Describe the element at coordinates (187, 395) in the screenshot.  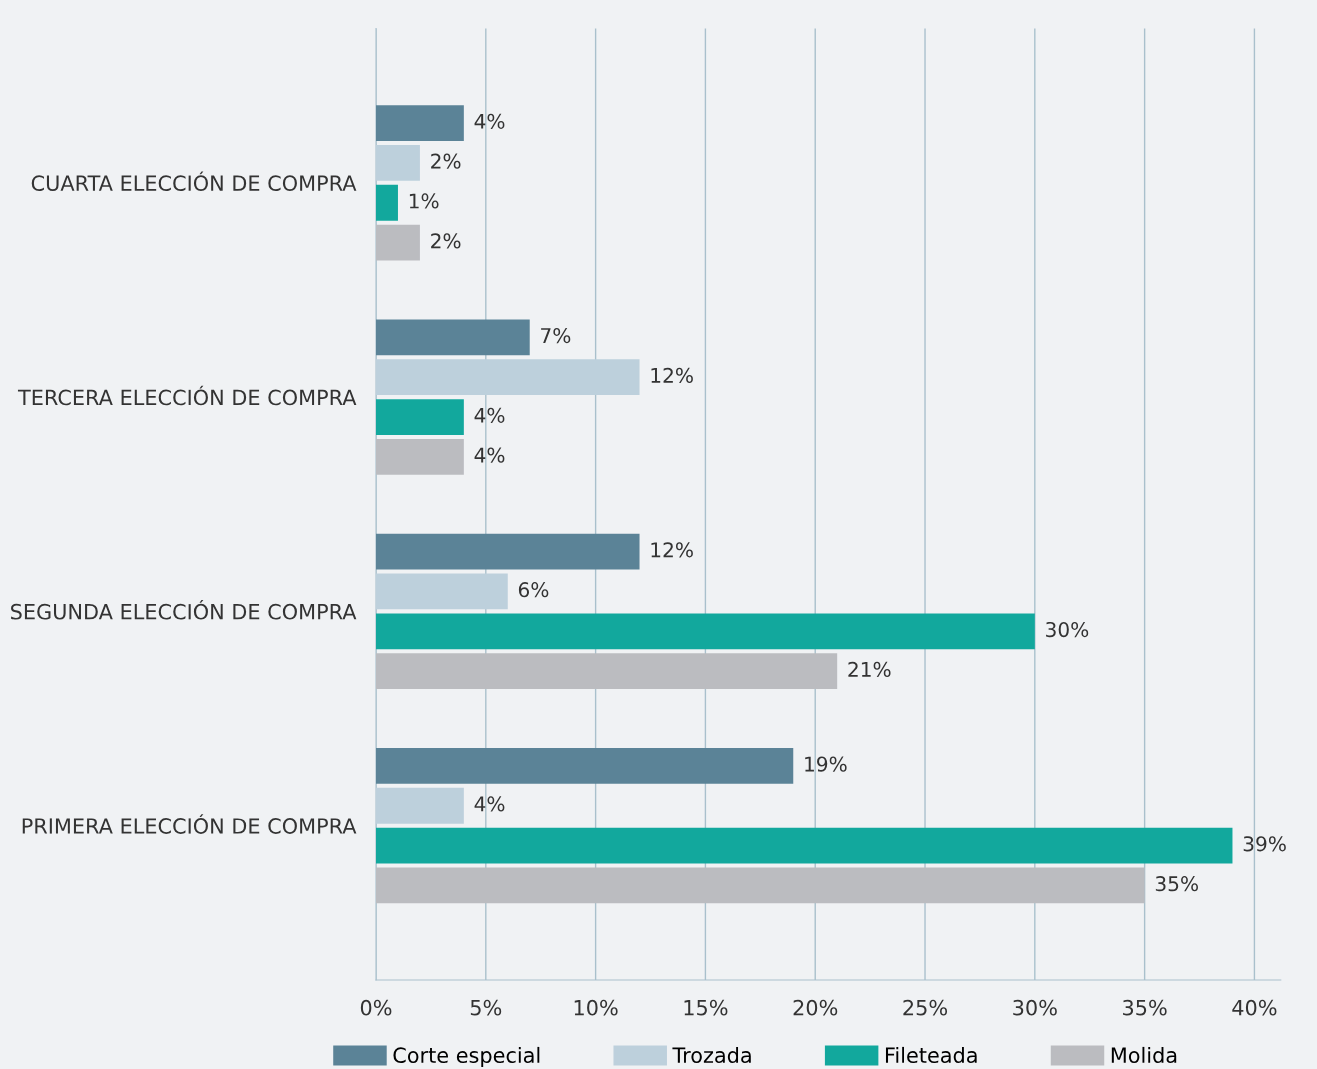
I see `y-tick-label: TERCERA ELECCIÓN DE COMPRA` at that location.